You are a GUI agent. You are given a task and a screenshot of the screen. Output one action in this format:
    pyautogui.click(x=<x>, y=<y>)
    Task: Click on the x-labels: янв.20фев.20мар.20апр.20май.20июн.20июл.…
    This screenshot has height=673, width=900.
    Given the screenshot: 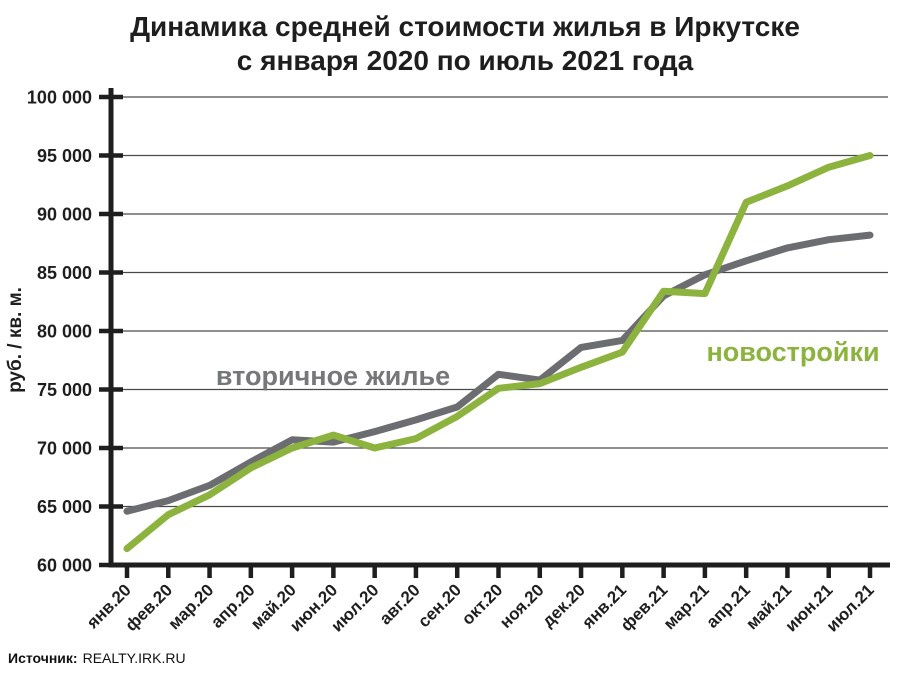 What is the action you would take?
    pyautogui.click(x=480, y=607)
    